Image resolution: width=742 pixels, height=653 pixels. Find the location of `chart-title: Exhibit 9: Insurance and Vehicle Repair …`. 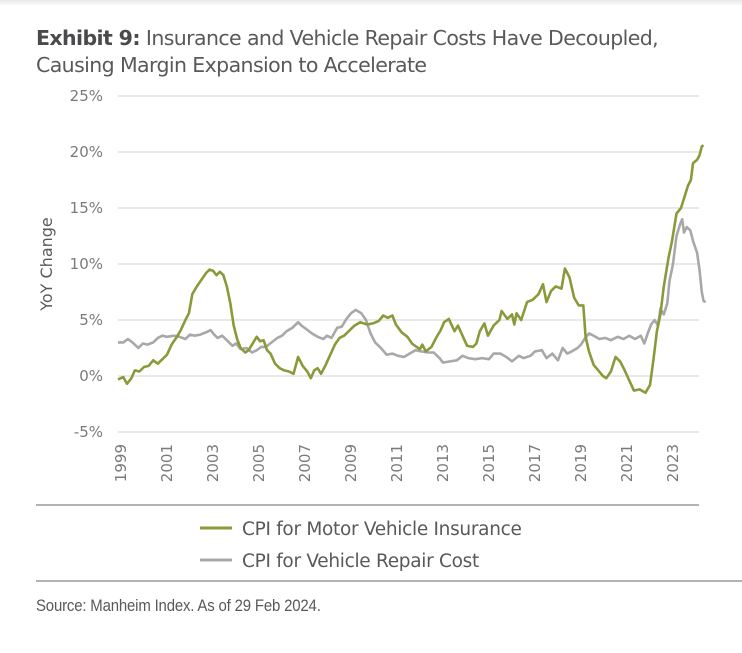

chart-title: Exhibit 9: Insurance and Vehicle Repair … is located at coordinates (347, 52).